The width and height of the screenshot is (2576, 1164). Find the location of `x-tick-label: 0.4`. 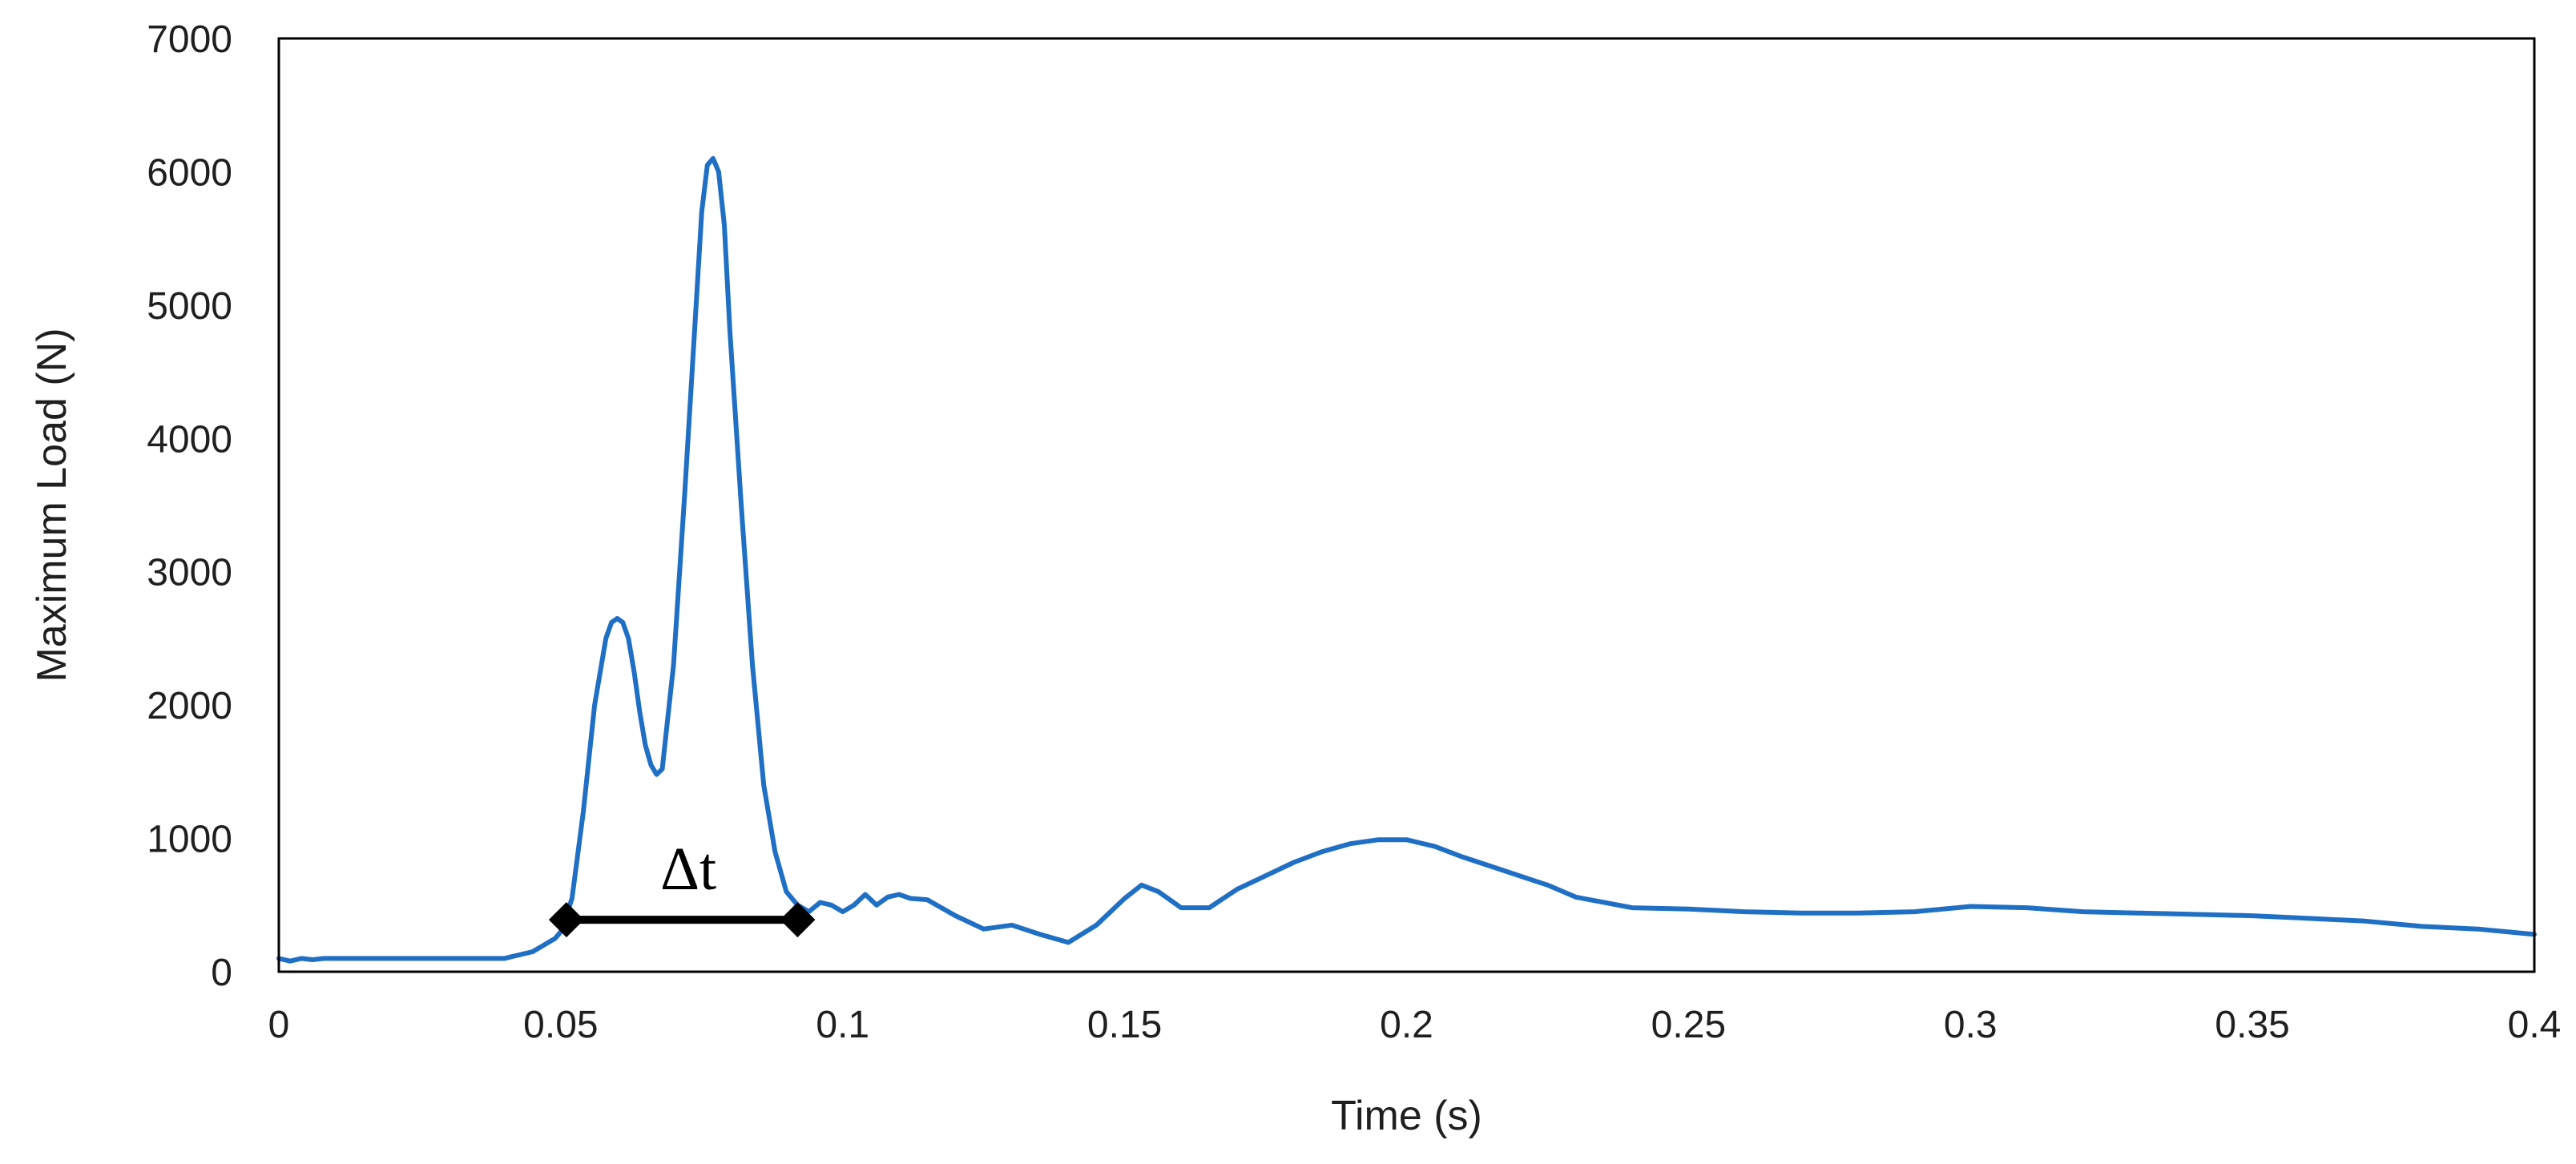

x-tick-label: 0.4 is located at coordinates (2535, 1025).